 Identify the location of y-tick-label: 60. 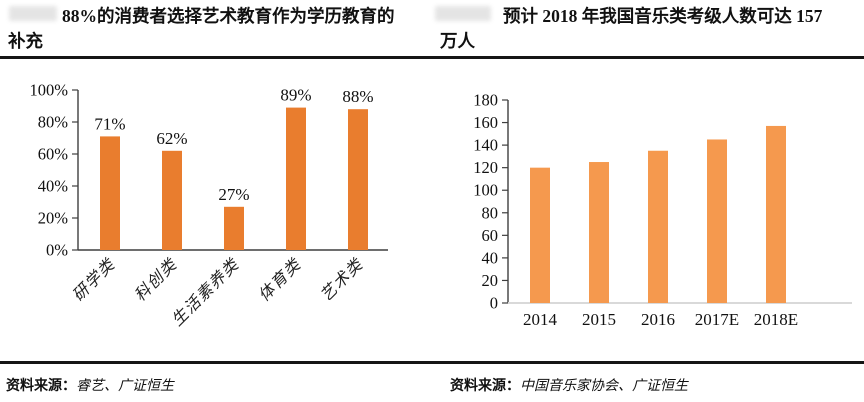
(490, 235).